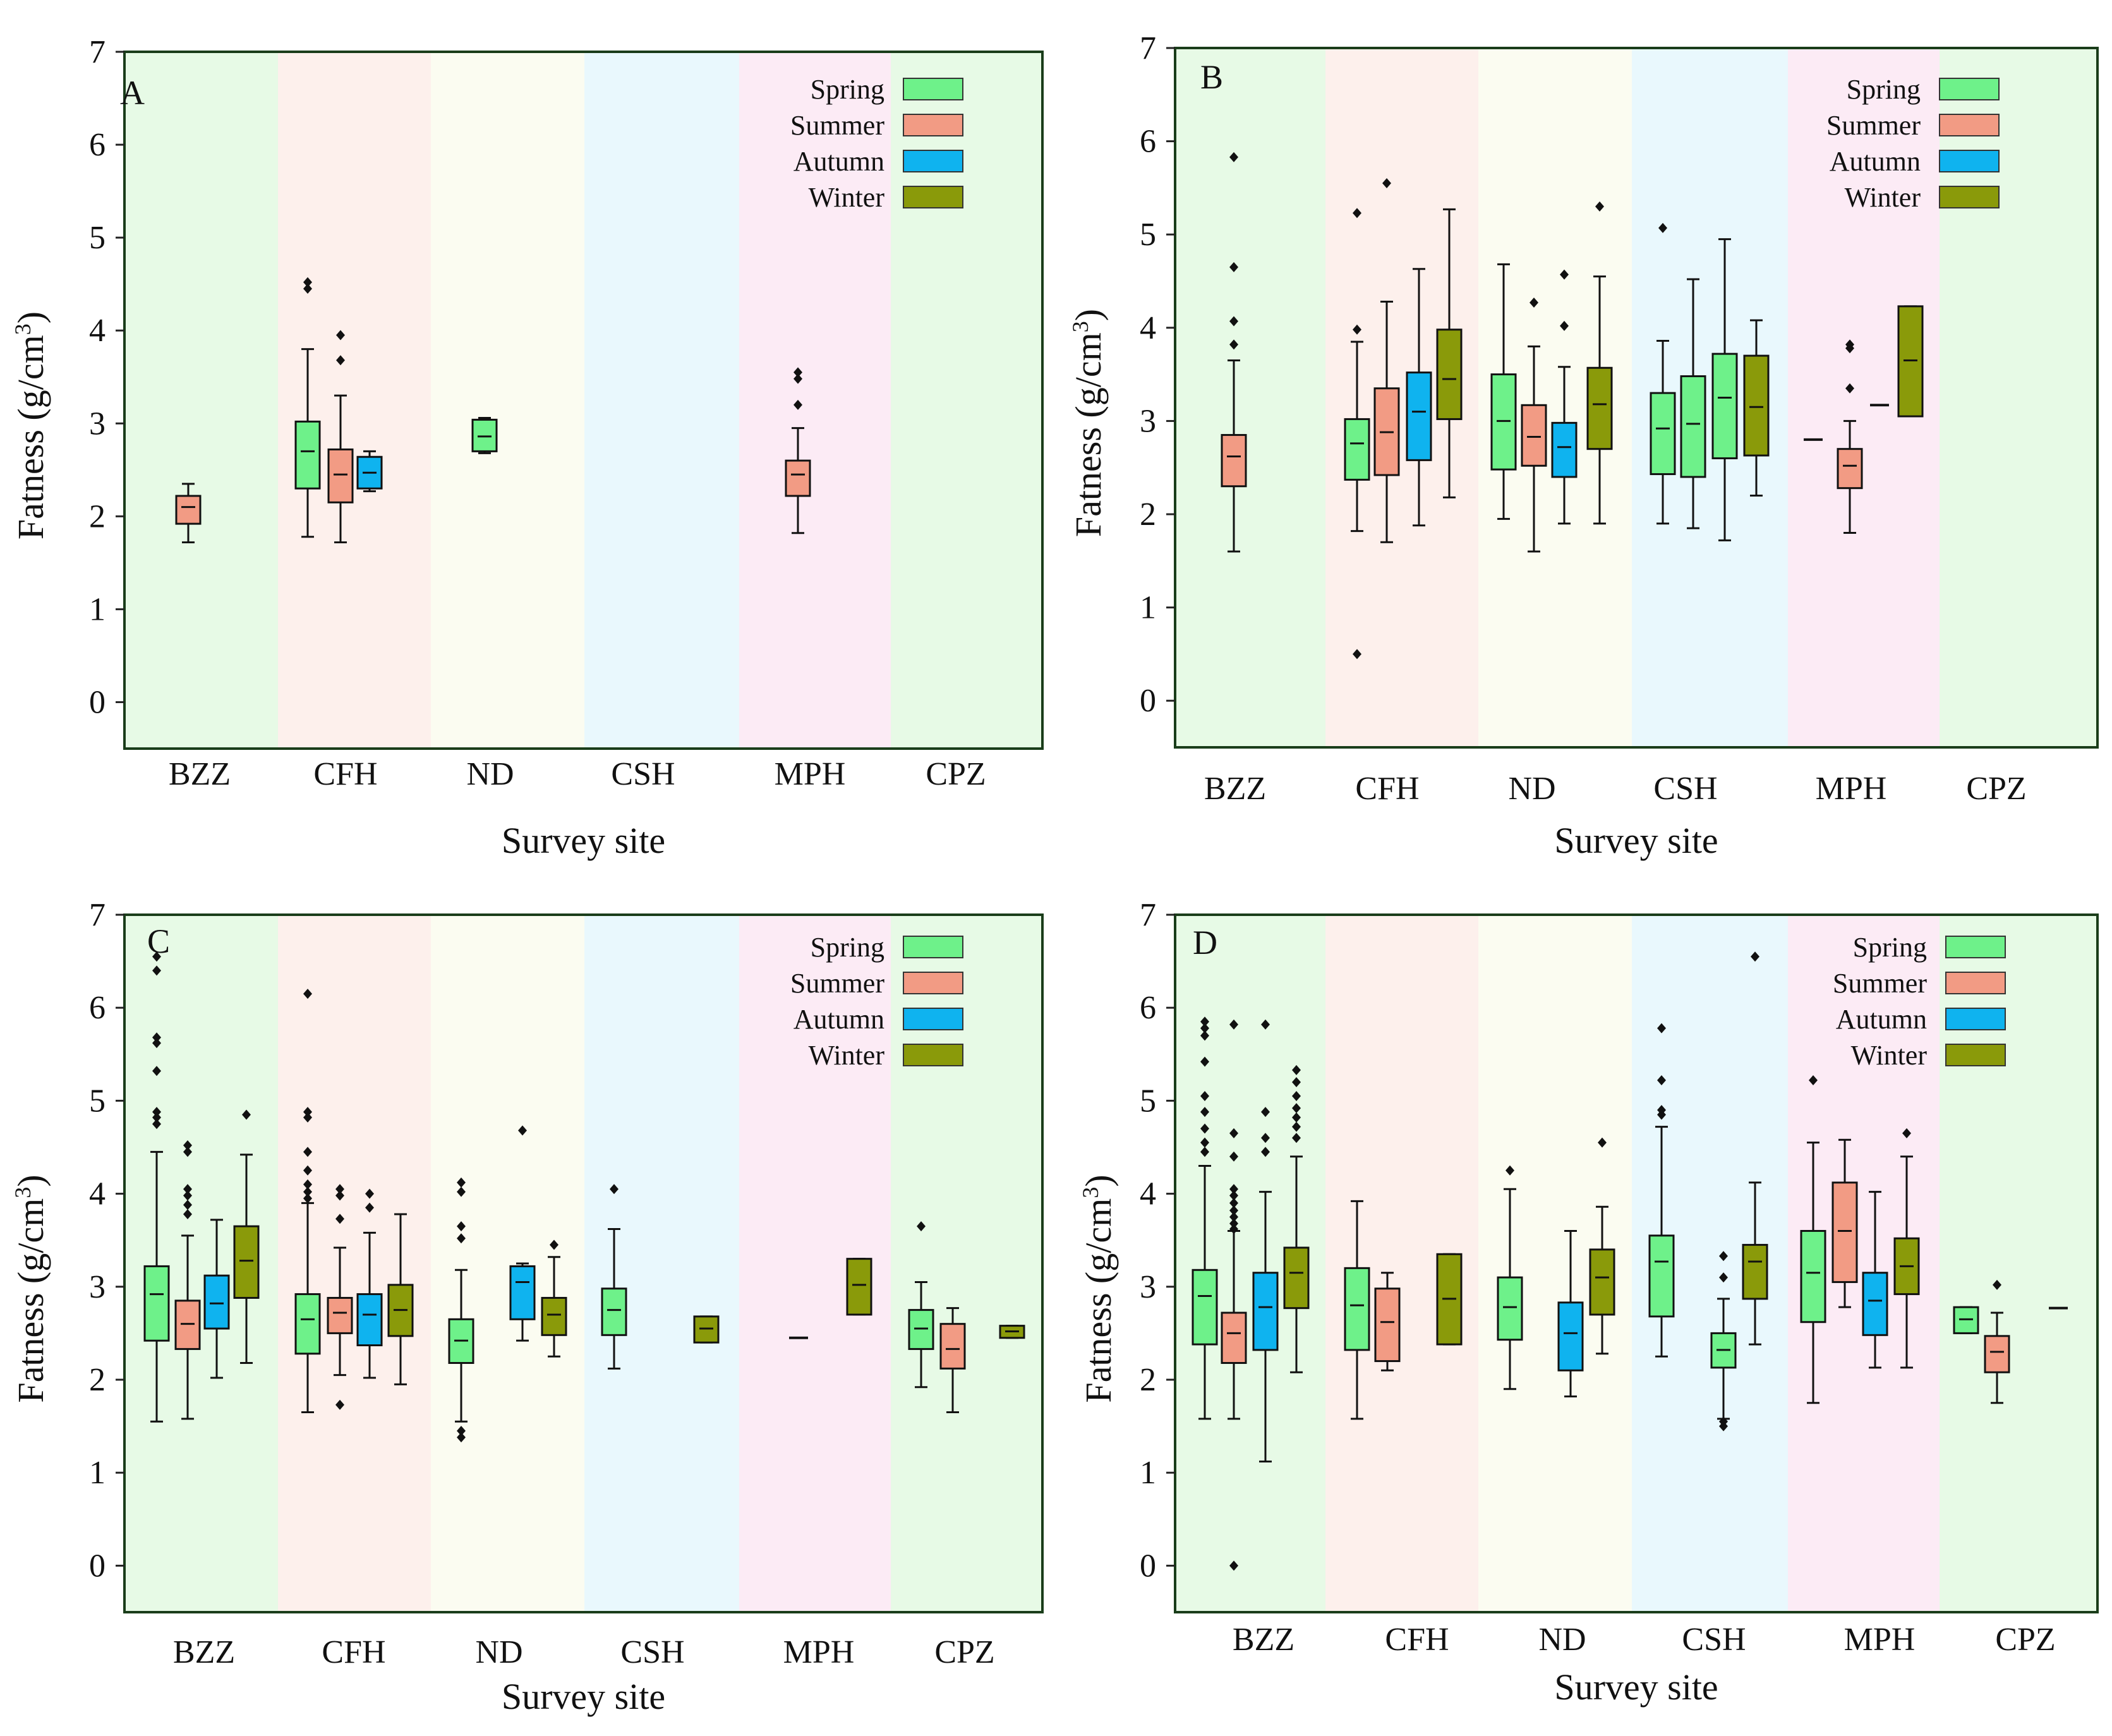 The image size is (2112, 1736). What do you see at coordinates (1997, 1342) in the screenshot?
I see `box-cpz-summer` at bounding box center [1997, 1342].